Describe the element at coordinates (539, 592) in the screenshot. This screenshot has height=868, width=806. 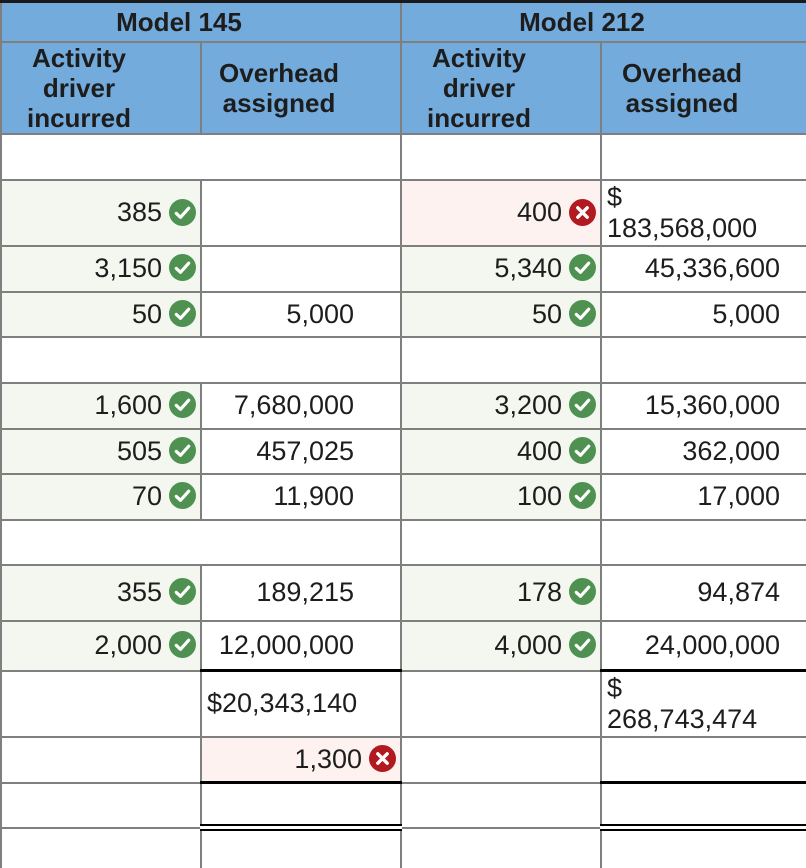
I see `cell-value: 178` at that location.